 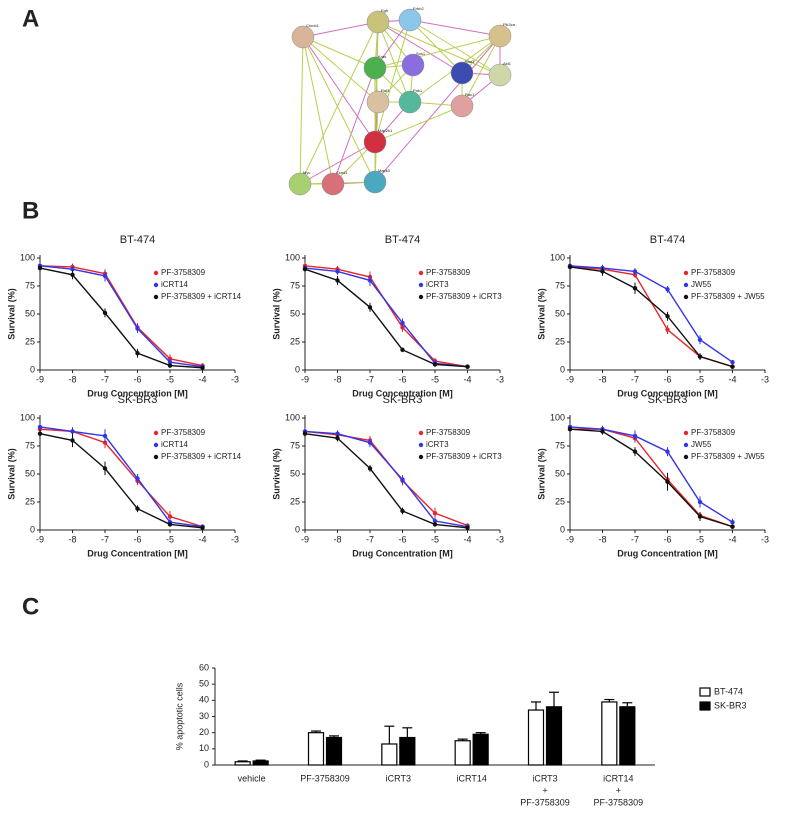 I want to click on node-label: Stat3, so click(x=470, y=61).